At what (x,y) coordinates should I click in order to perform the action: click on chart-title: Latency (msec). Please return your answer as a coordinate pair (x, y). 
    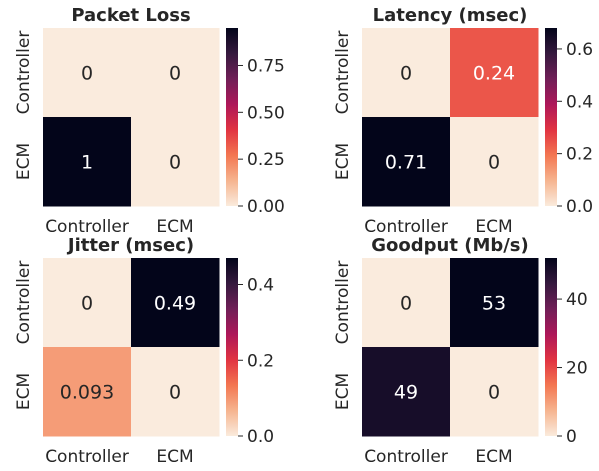
    Looking at the image, I should click on (450, 15).